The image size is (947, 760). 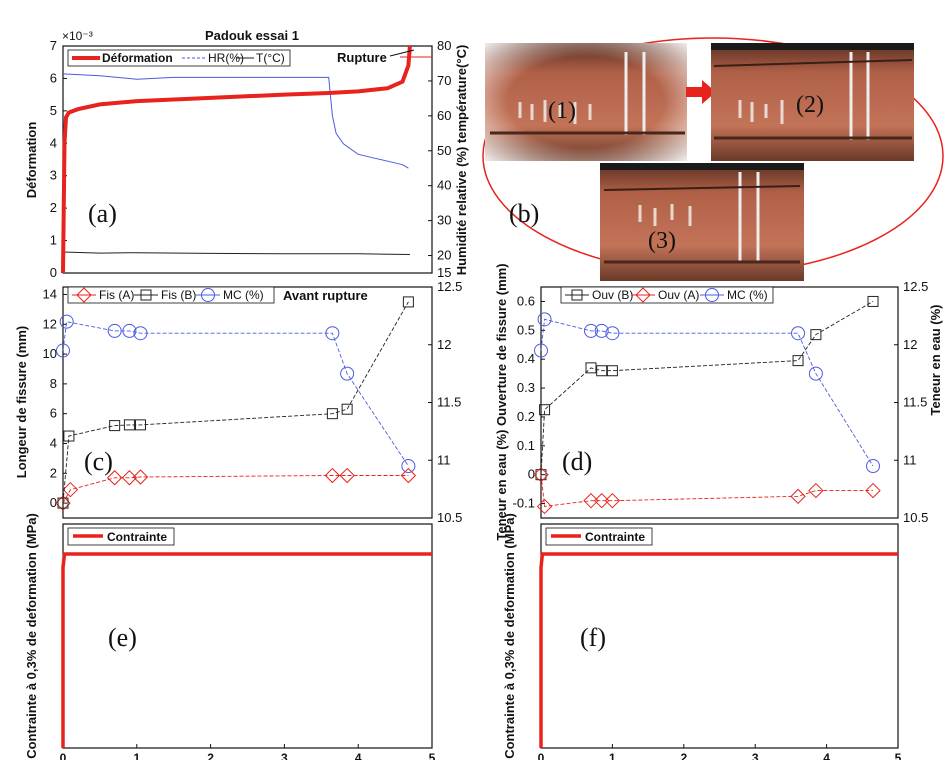 I want to click on chart-title: Padouk essai 1, so click(x=252, y=35).